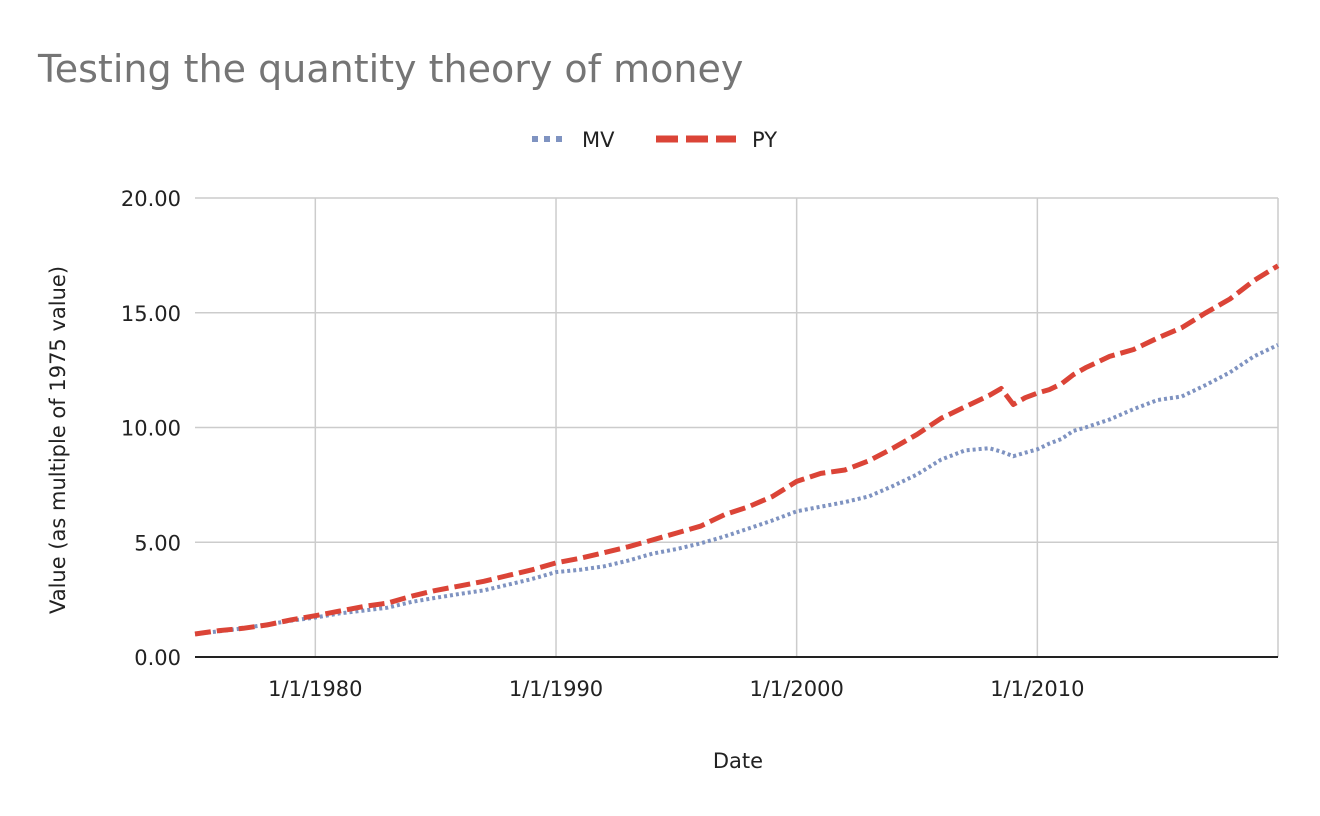 This screenshot has height=816, width=1320. I want to click on x-tick-label: 1/1/1990, so click(556, 689).